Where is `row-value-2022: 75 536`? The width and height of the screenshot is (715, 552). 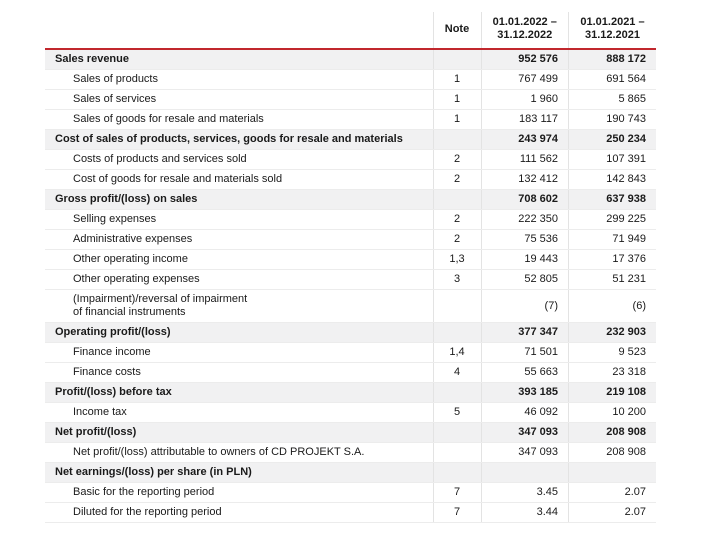
row-value-2022: 75 536 is located at coordinates (524, 239).